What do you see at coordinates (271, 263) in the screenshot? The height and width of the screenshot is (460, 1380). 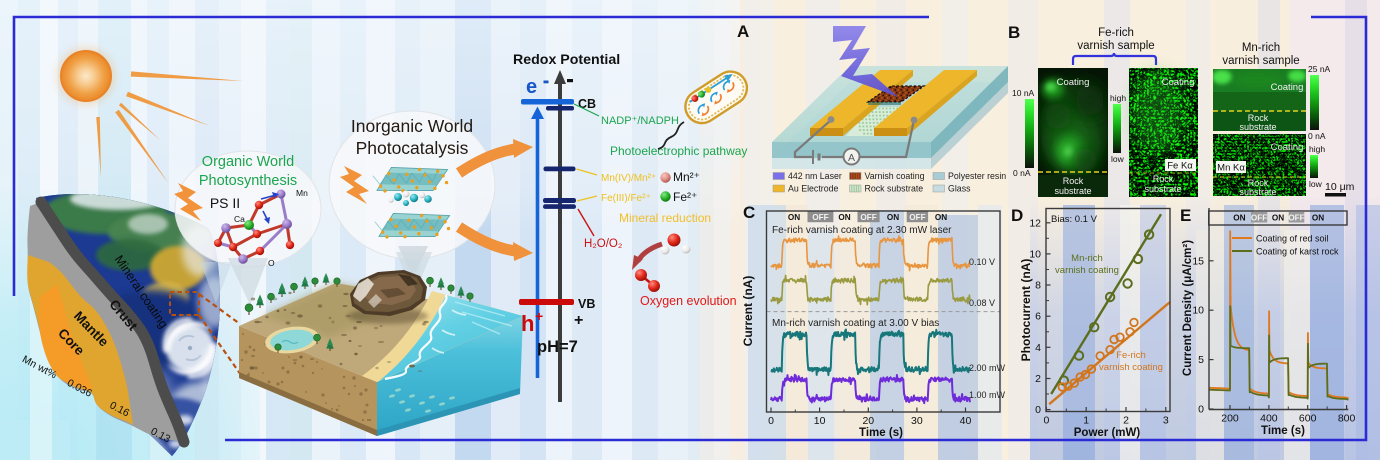 I see `svg-text: O` at bounding box center [271, 263].